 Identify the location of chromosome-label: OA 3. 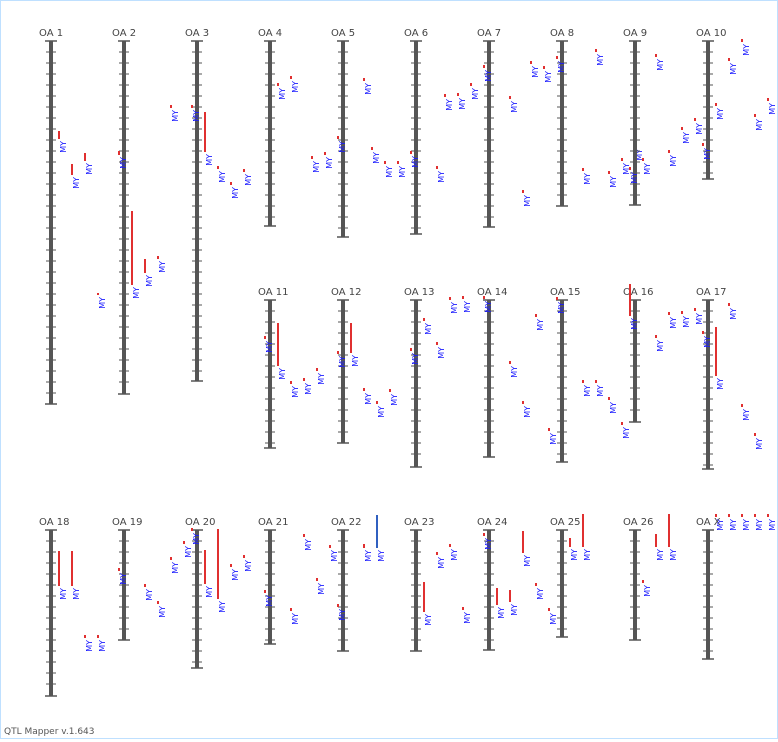
(197, 33).